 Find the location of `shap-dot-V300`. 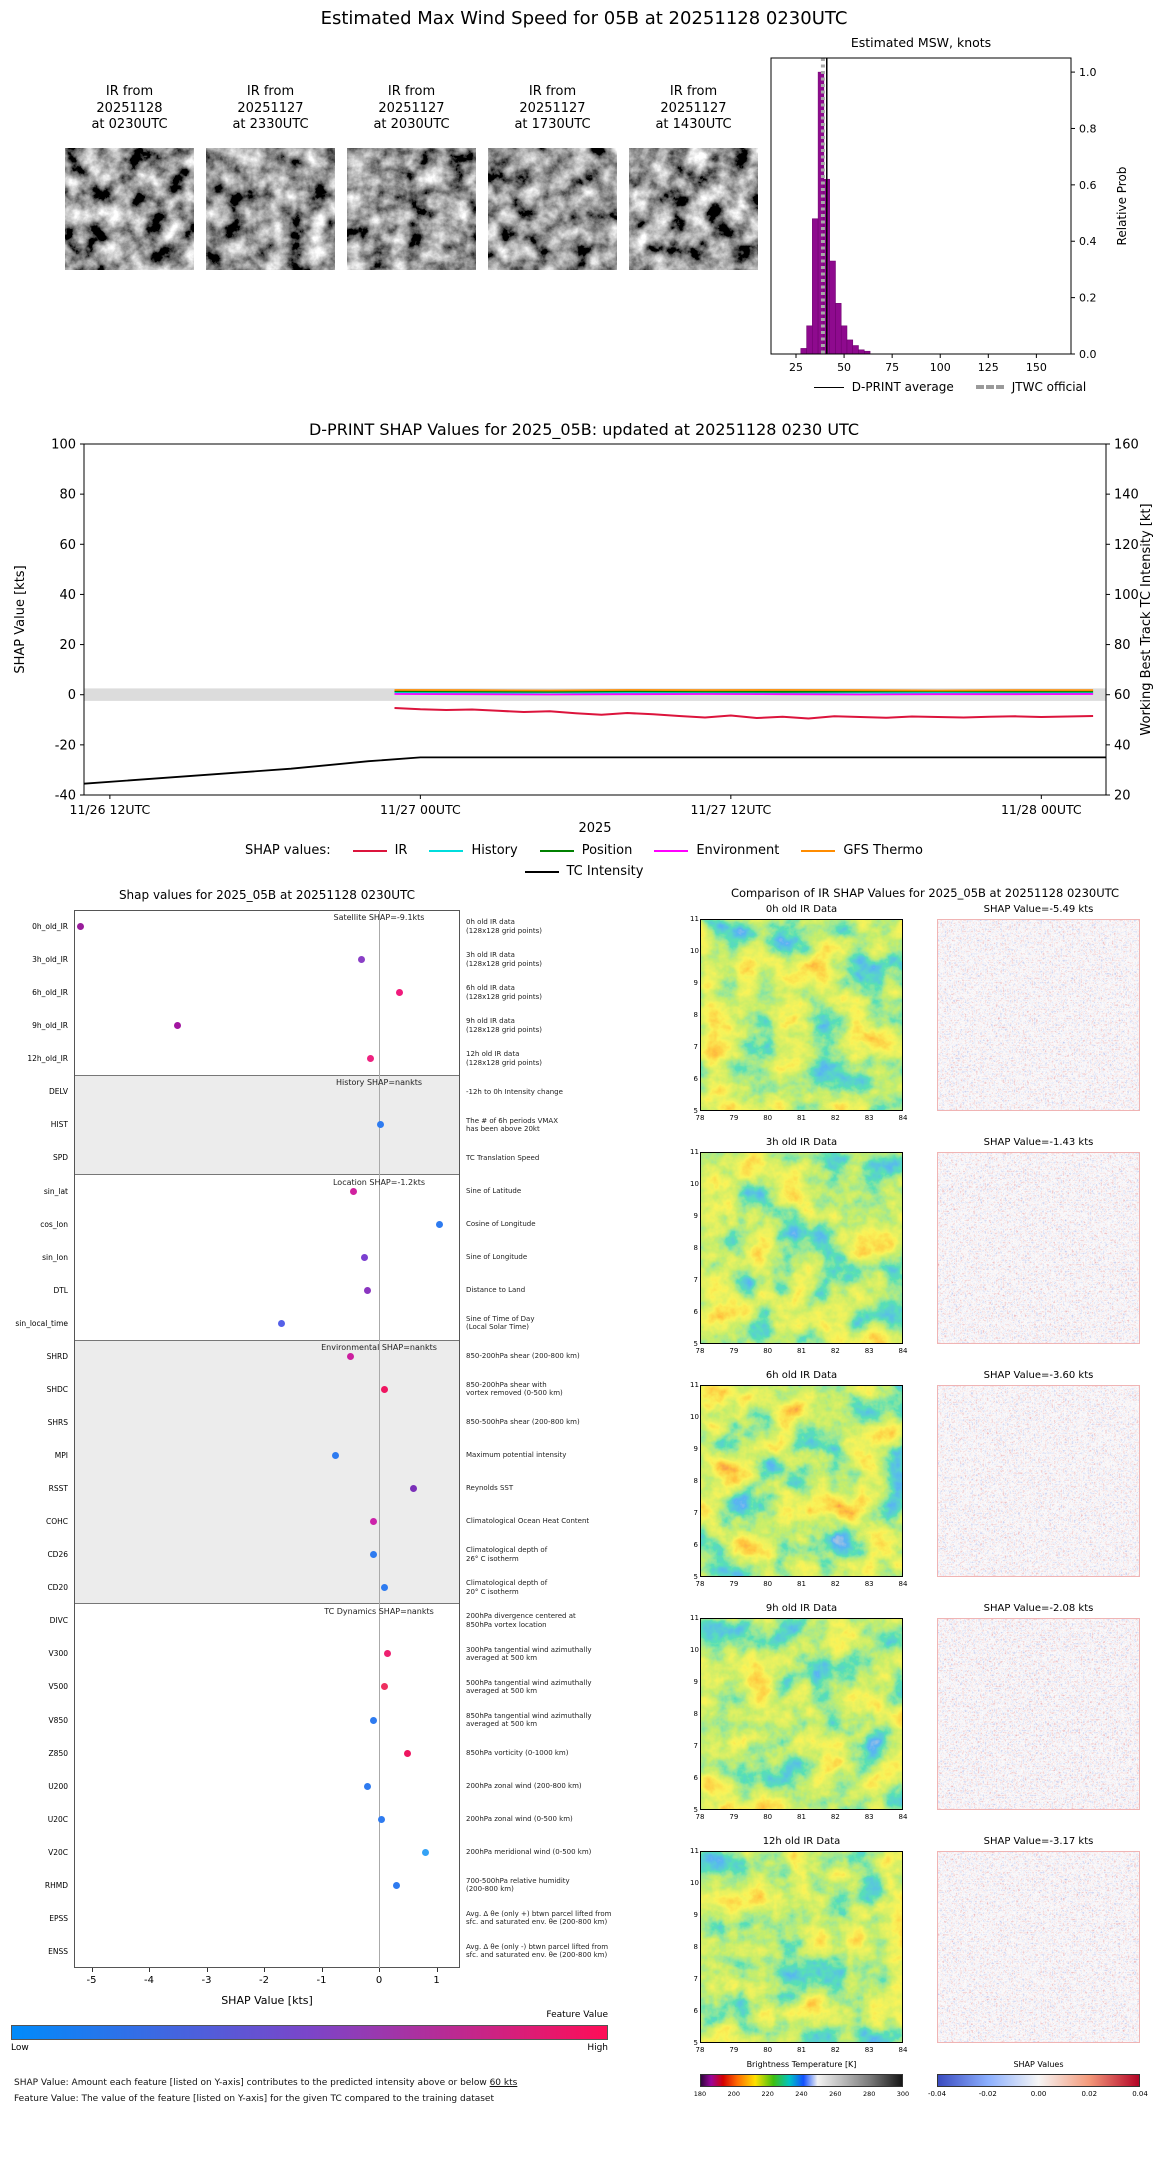

shap-dot-V300 is located at coordinates (388, 1654).